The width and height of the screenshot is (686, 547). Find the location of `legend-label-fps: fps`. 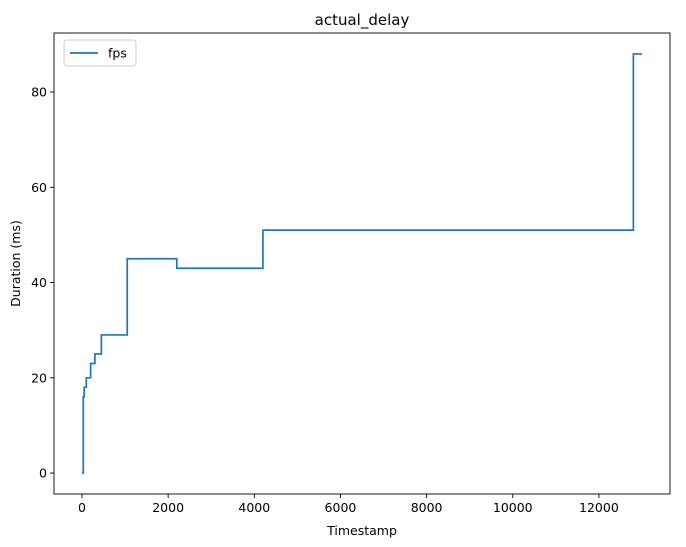

legend-label-fps: fps is located at coordinates (117, 53).